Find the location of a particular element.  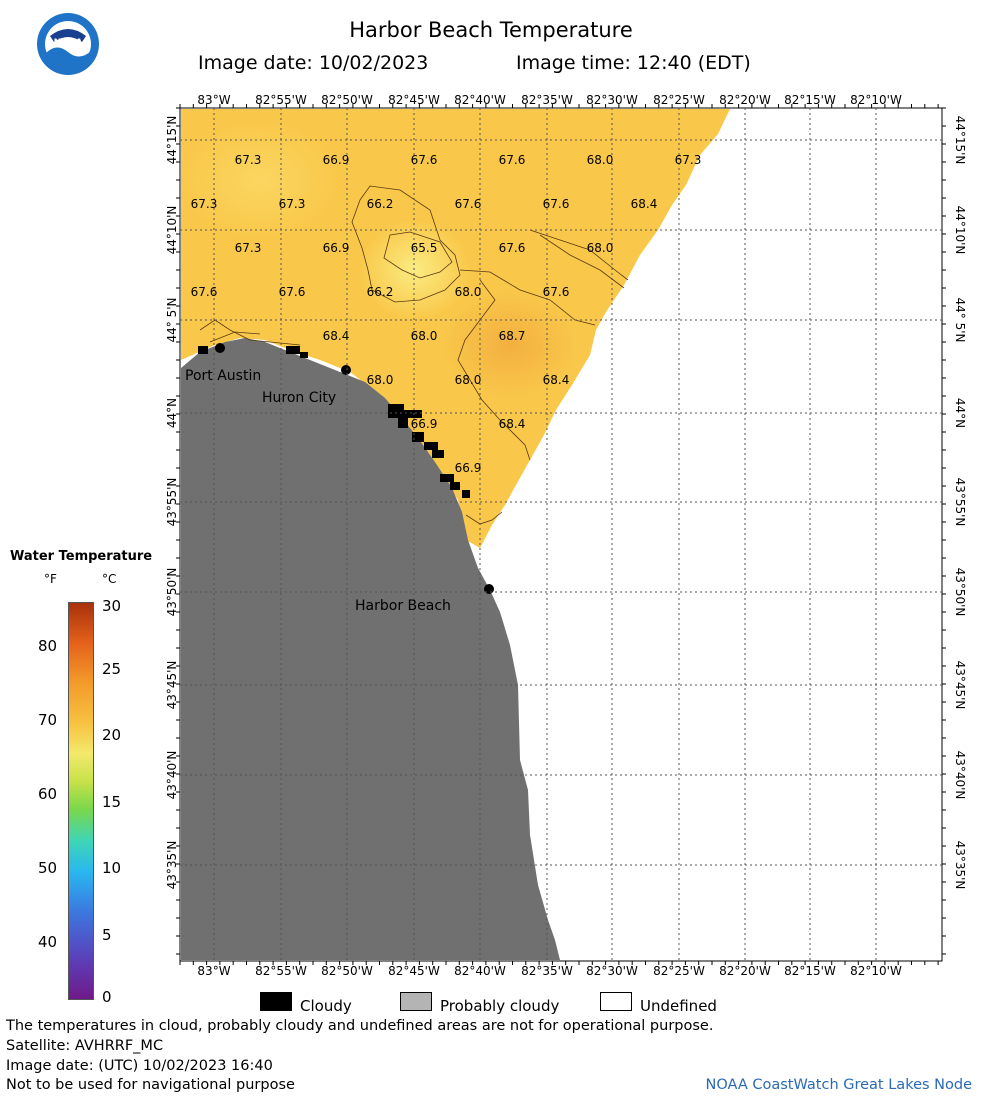

longitude-label-top: 82°45'W is located at coordinates (414, 100).